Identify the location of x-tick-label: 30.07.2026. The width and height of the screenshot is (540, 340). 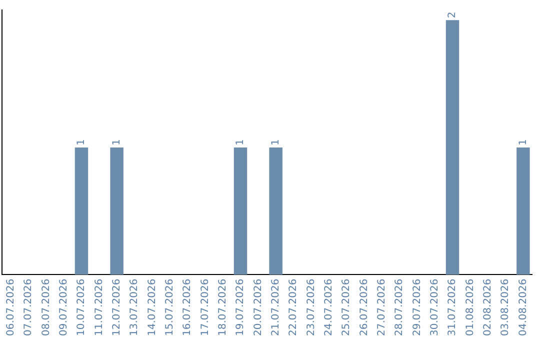
(434, 307).